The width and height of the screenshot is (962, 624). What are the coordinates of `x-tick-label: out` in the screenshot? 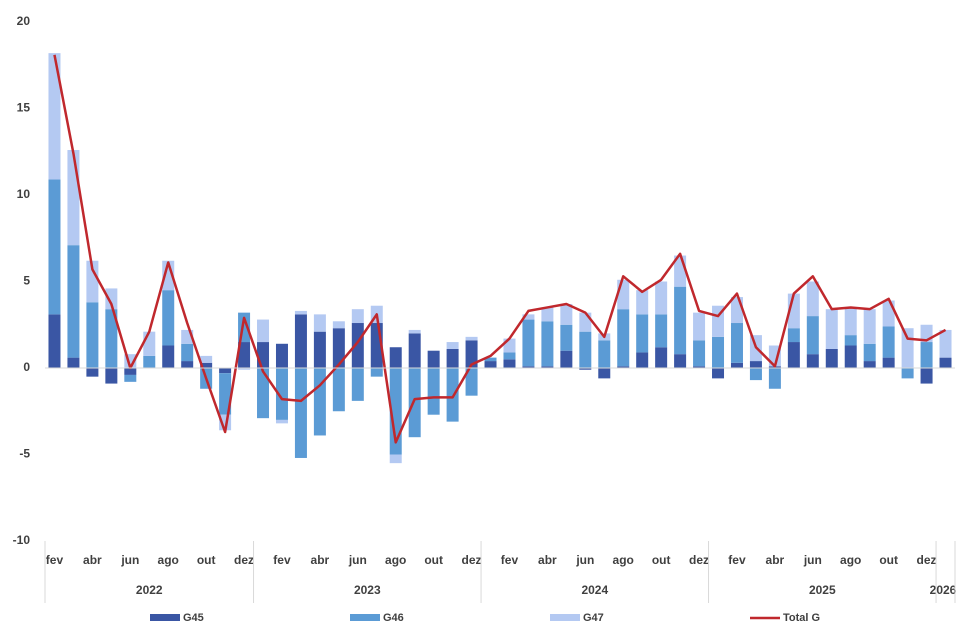 It's located at (888, 560).